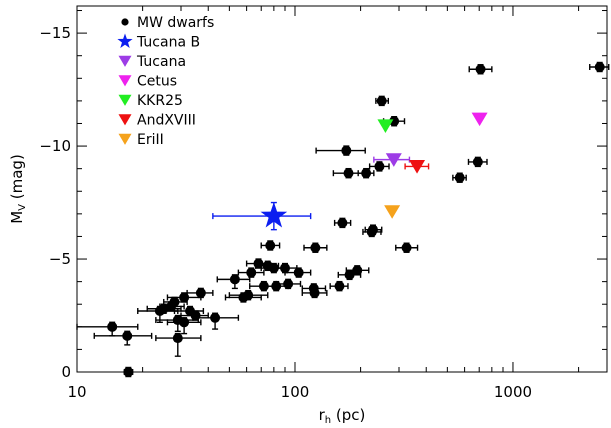  I want to click on legend-item: Cetus, so click(147, 82).